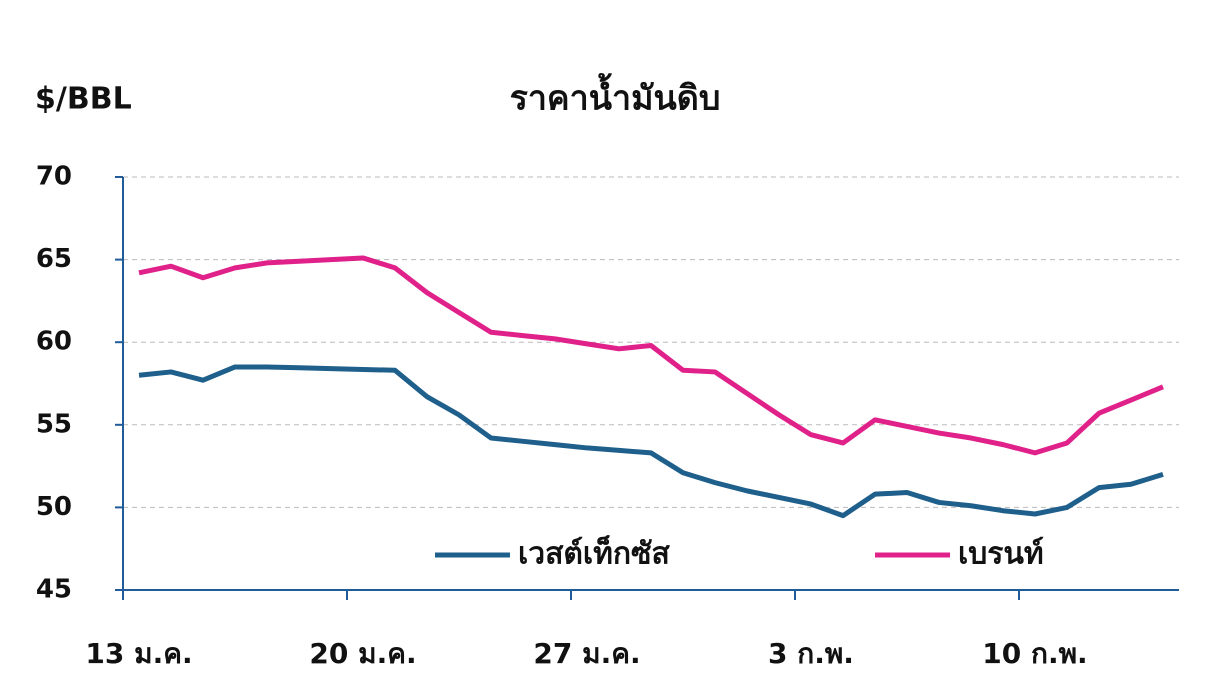  Describe the element at coordinates (362, 653) in the screenshot. I see `x-tick-label: 20 ม.ค.` at that location.